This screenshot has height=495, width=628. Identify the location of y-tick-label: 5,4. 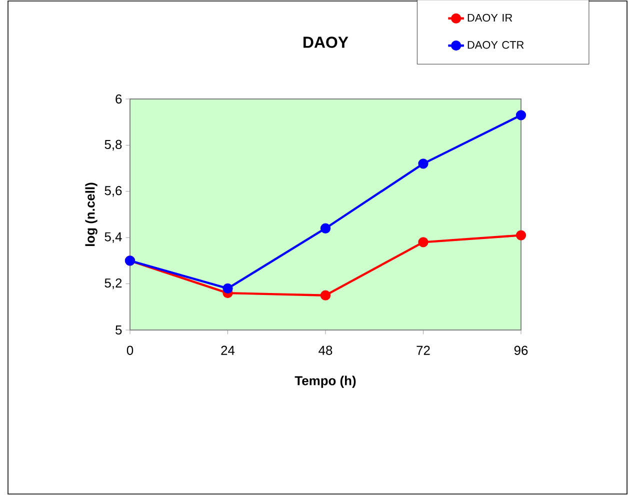
(113, 237).